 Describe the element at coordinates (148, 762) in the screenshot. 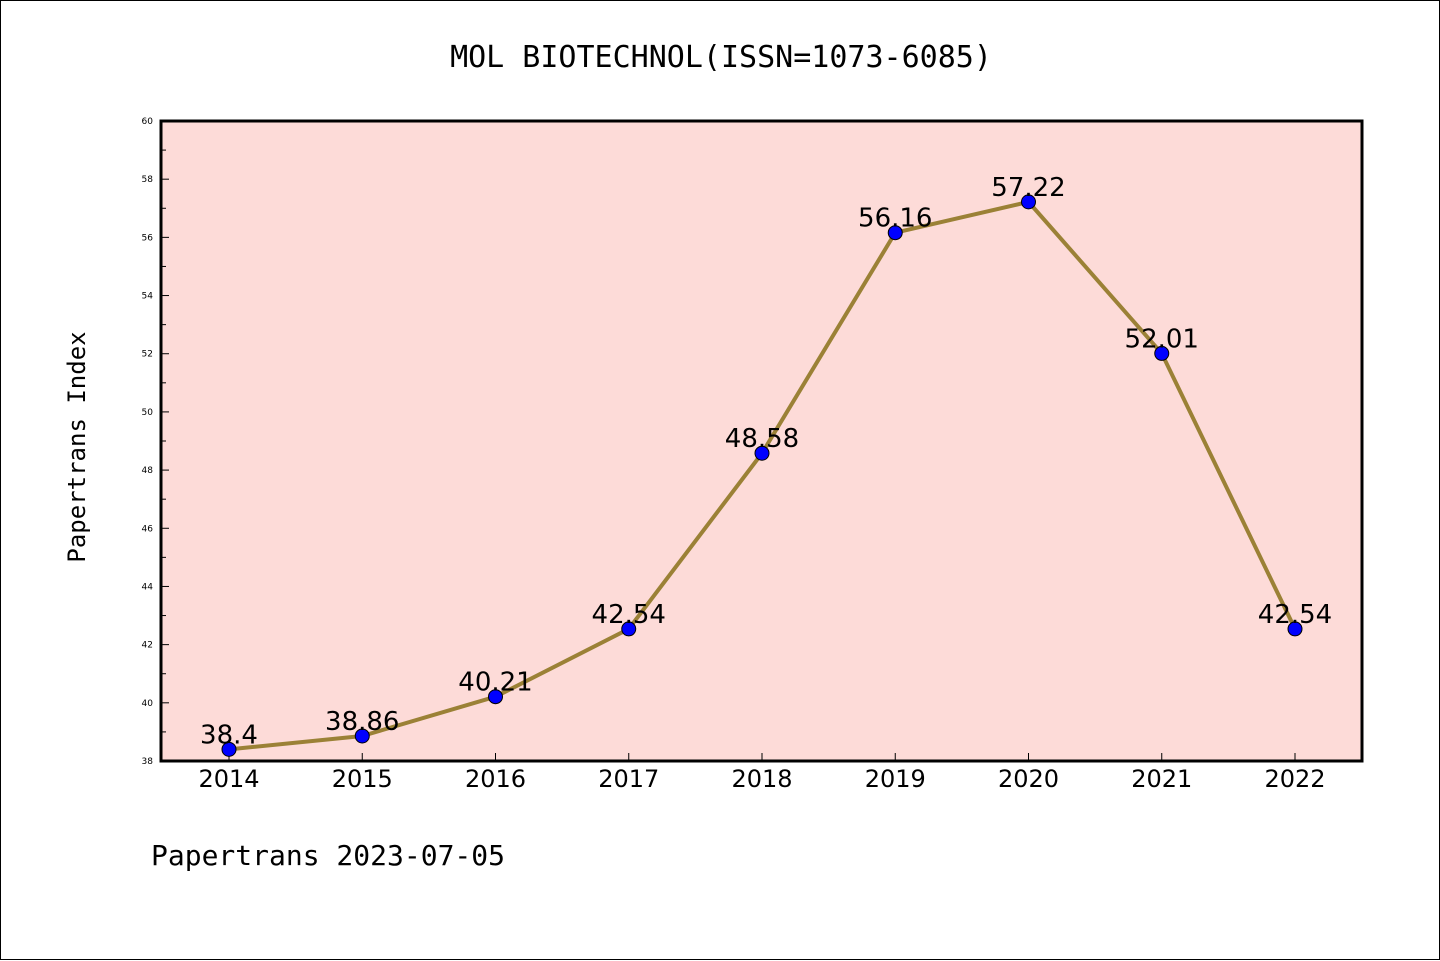

I see `y-tick-label: 38` at that location.